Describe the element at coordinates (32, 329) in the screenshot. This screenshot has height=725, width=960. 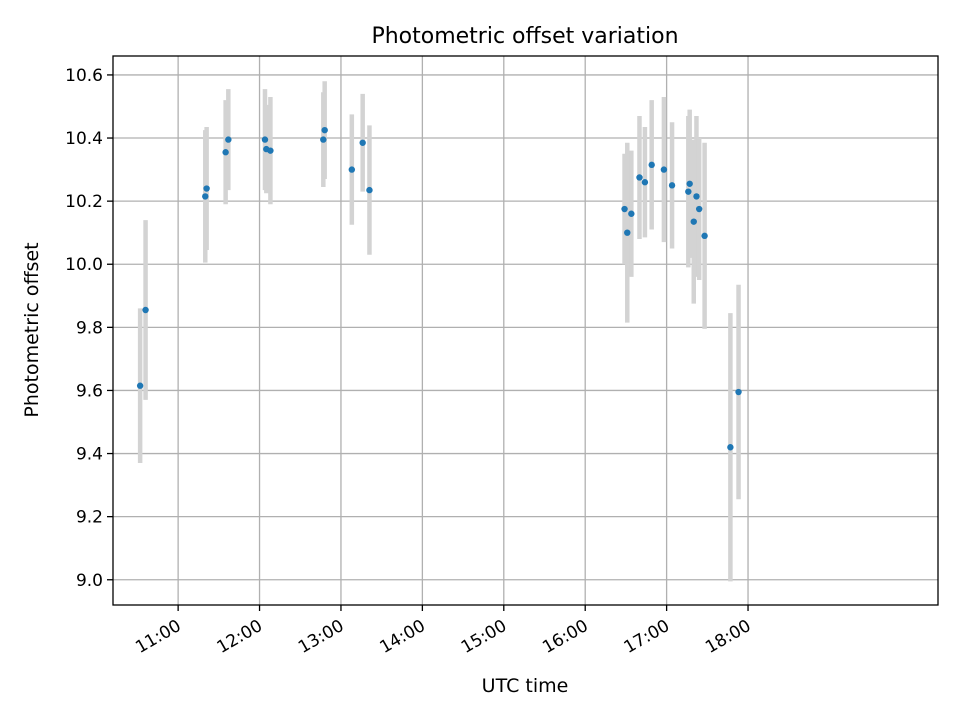
I see `y-axis-label: Photometric offset` at that location.